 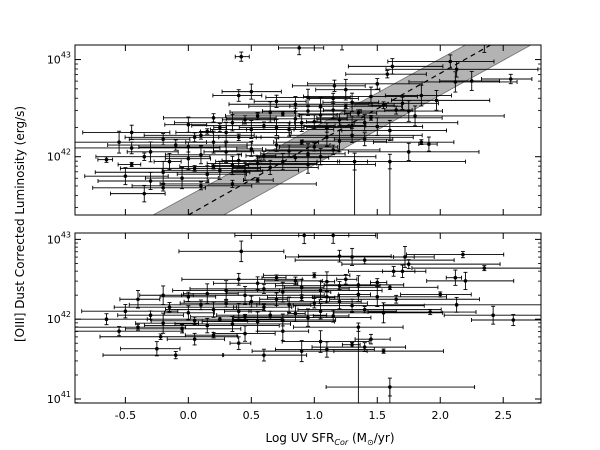 What do you see at coordinates (20, 224) in the screenshot?
I see `y-axis-title: [OIII] Dust Corrected Luminosity (erg/s)` at bounding box center [20, 224].